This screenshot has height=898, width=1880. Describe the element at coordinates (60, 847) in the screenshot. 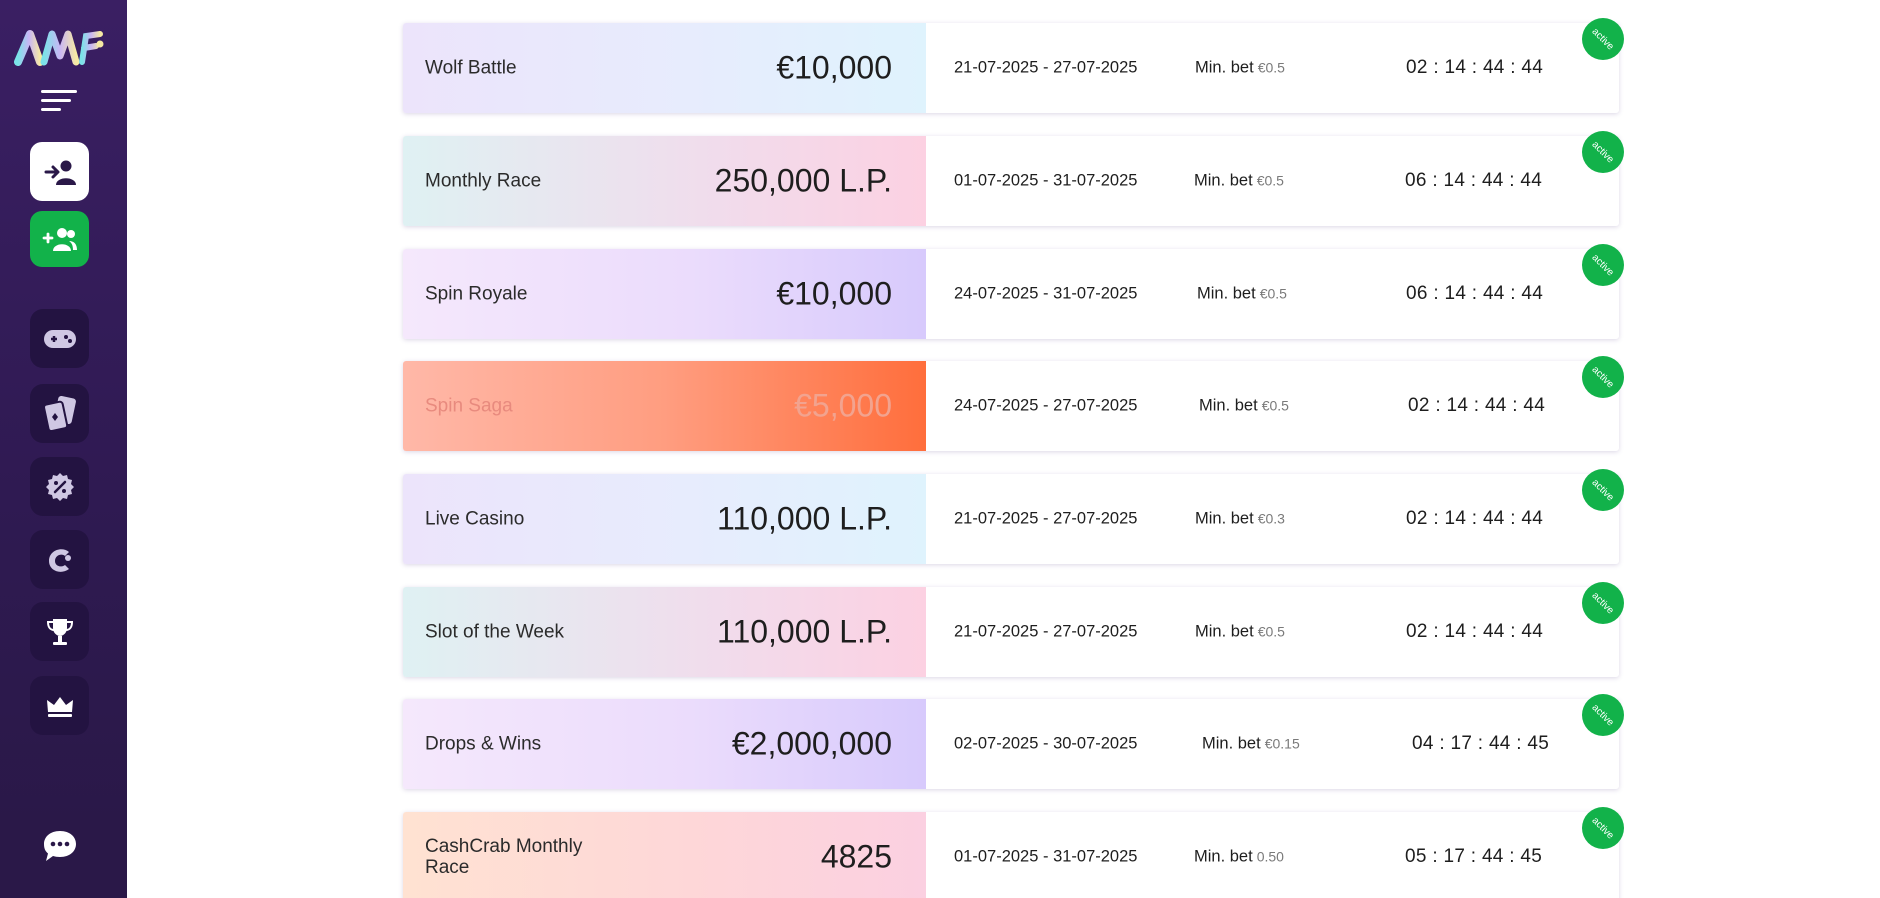

I see `chat-bubble-icon` at that location.